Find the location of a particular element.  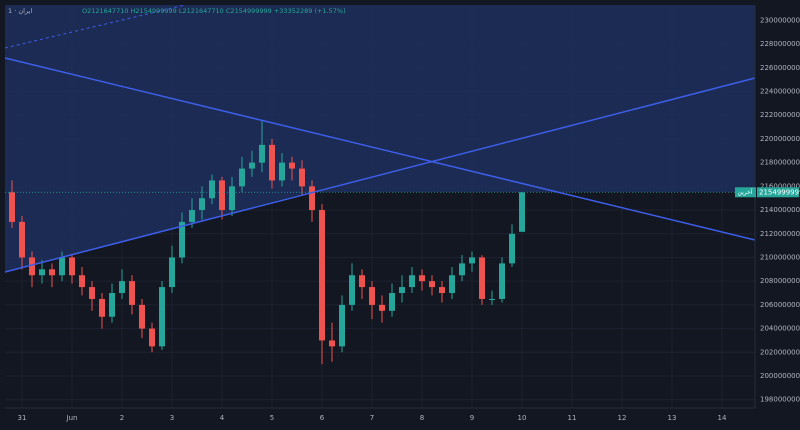

price-tag-value: 2154999999 is located at coordinates (779, 192).